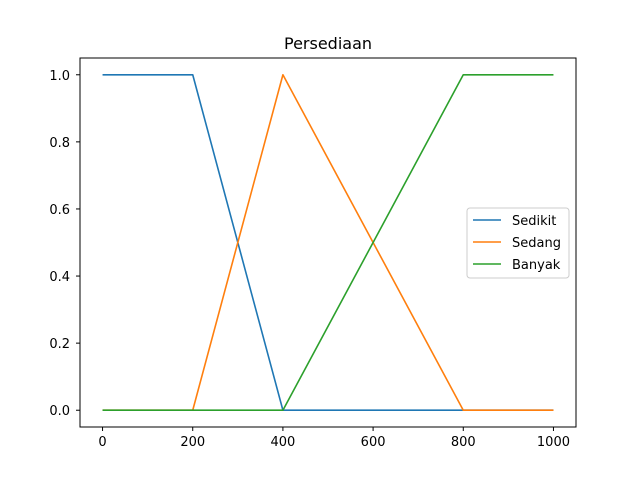 This screenshot has height=480, width=640. I want to click on legend-label-banyak: Banyak, so click(536, 265).